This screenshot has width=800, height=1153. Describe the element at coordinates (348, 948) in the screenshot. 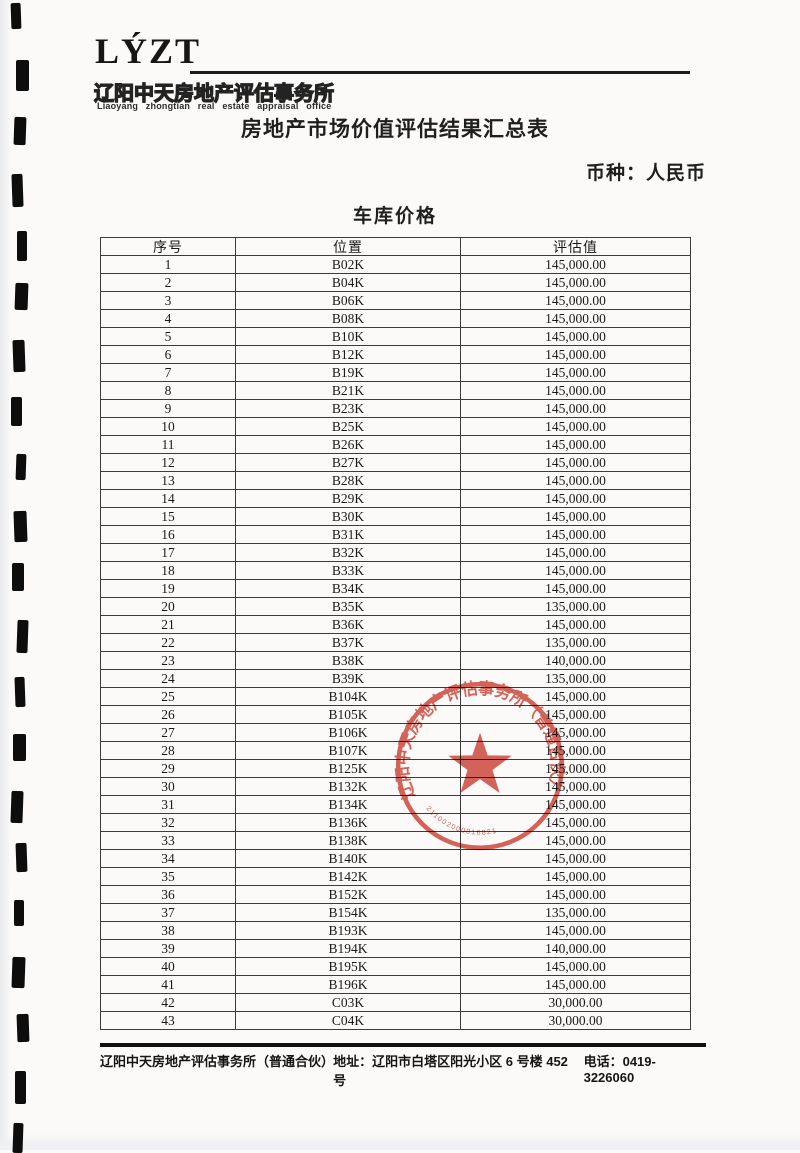

I see `cell-location: B194K` at that location.